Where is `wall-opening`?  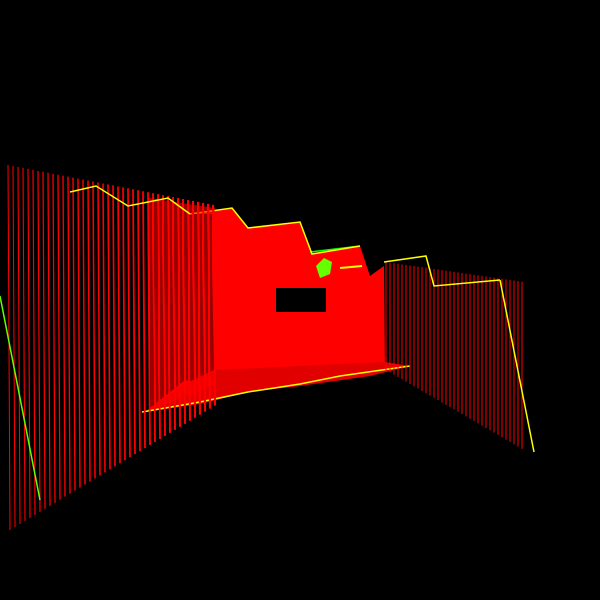 wall-opening is located at coordinates (301, 300).